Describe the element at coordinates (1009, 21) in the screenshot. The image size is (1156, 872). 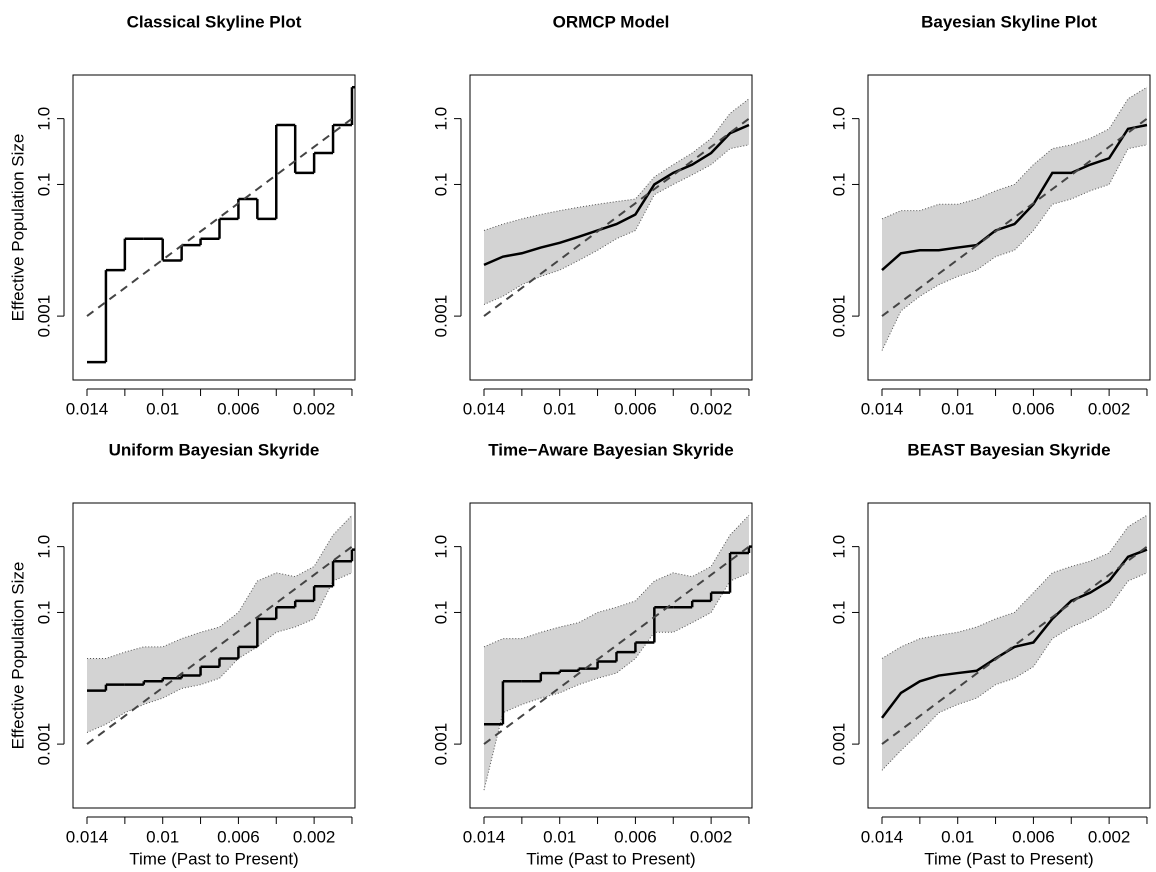
I see `panel-title: Bayesian Skyline Plot` at that location.